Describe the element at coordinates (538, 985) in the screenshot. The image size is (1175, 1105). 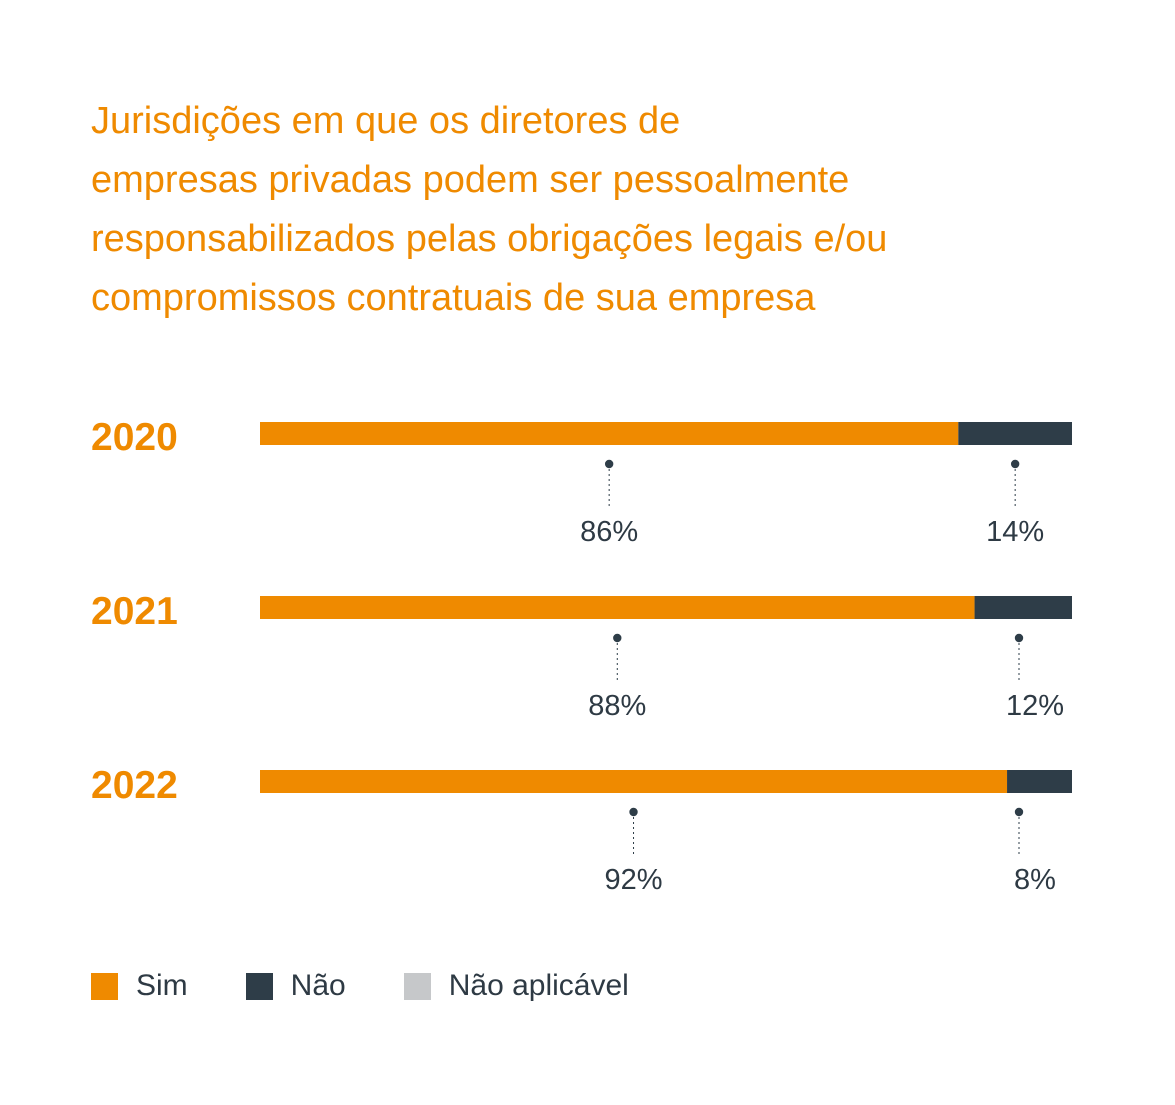
I see `legend-label-nao-aplicavel: Não aplicável` at that location.